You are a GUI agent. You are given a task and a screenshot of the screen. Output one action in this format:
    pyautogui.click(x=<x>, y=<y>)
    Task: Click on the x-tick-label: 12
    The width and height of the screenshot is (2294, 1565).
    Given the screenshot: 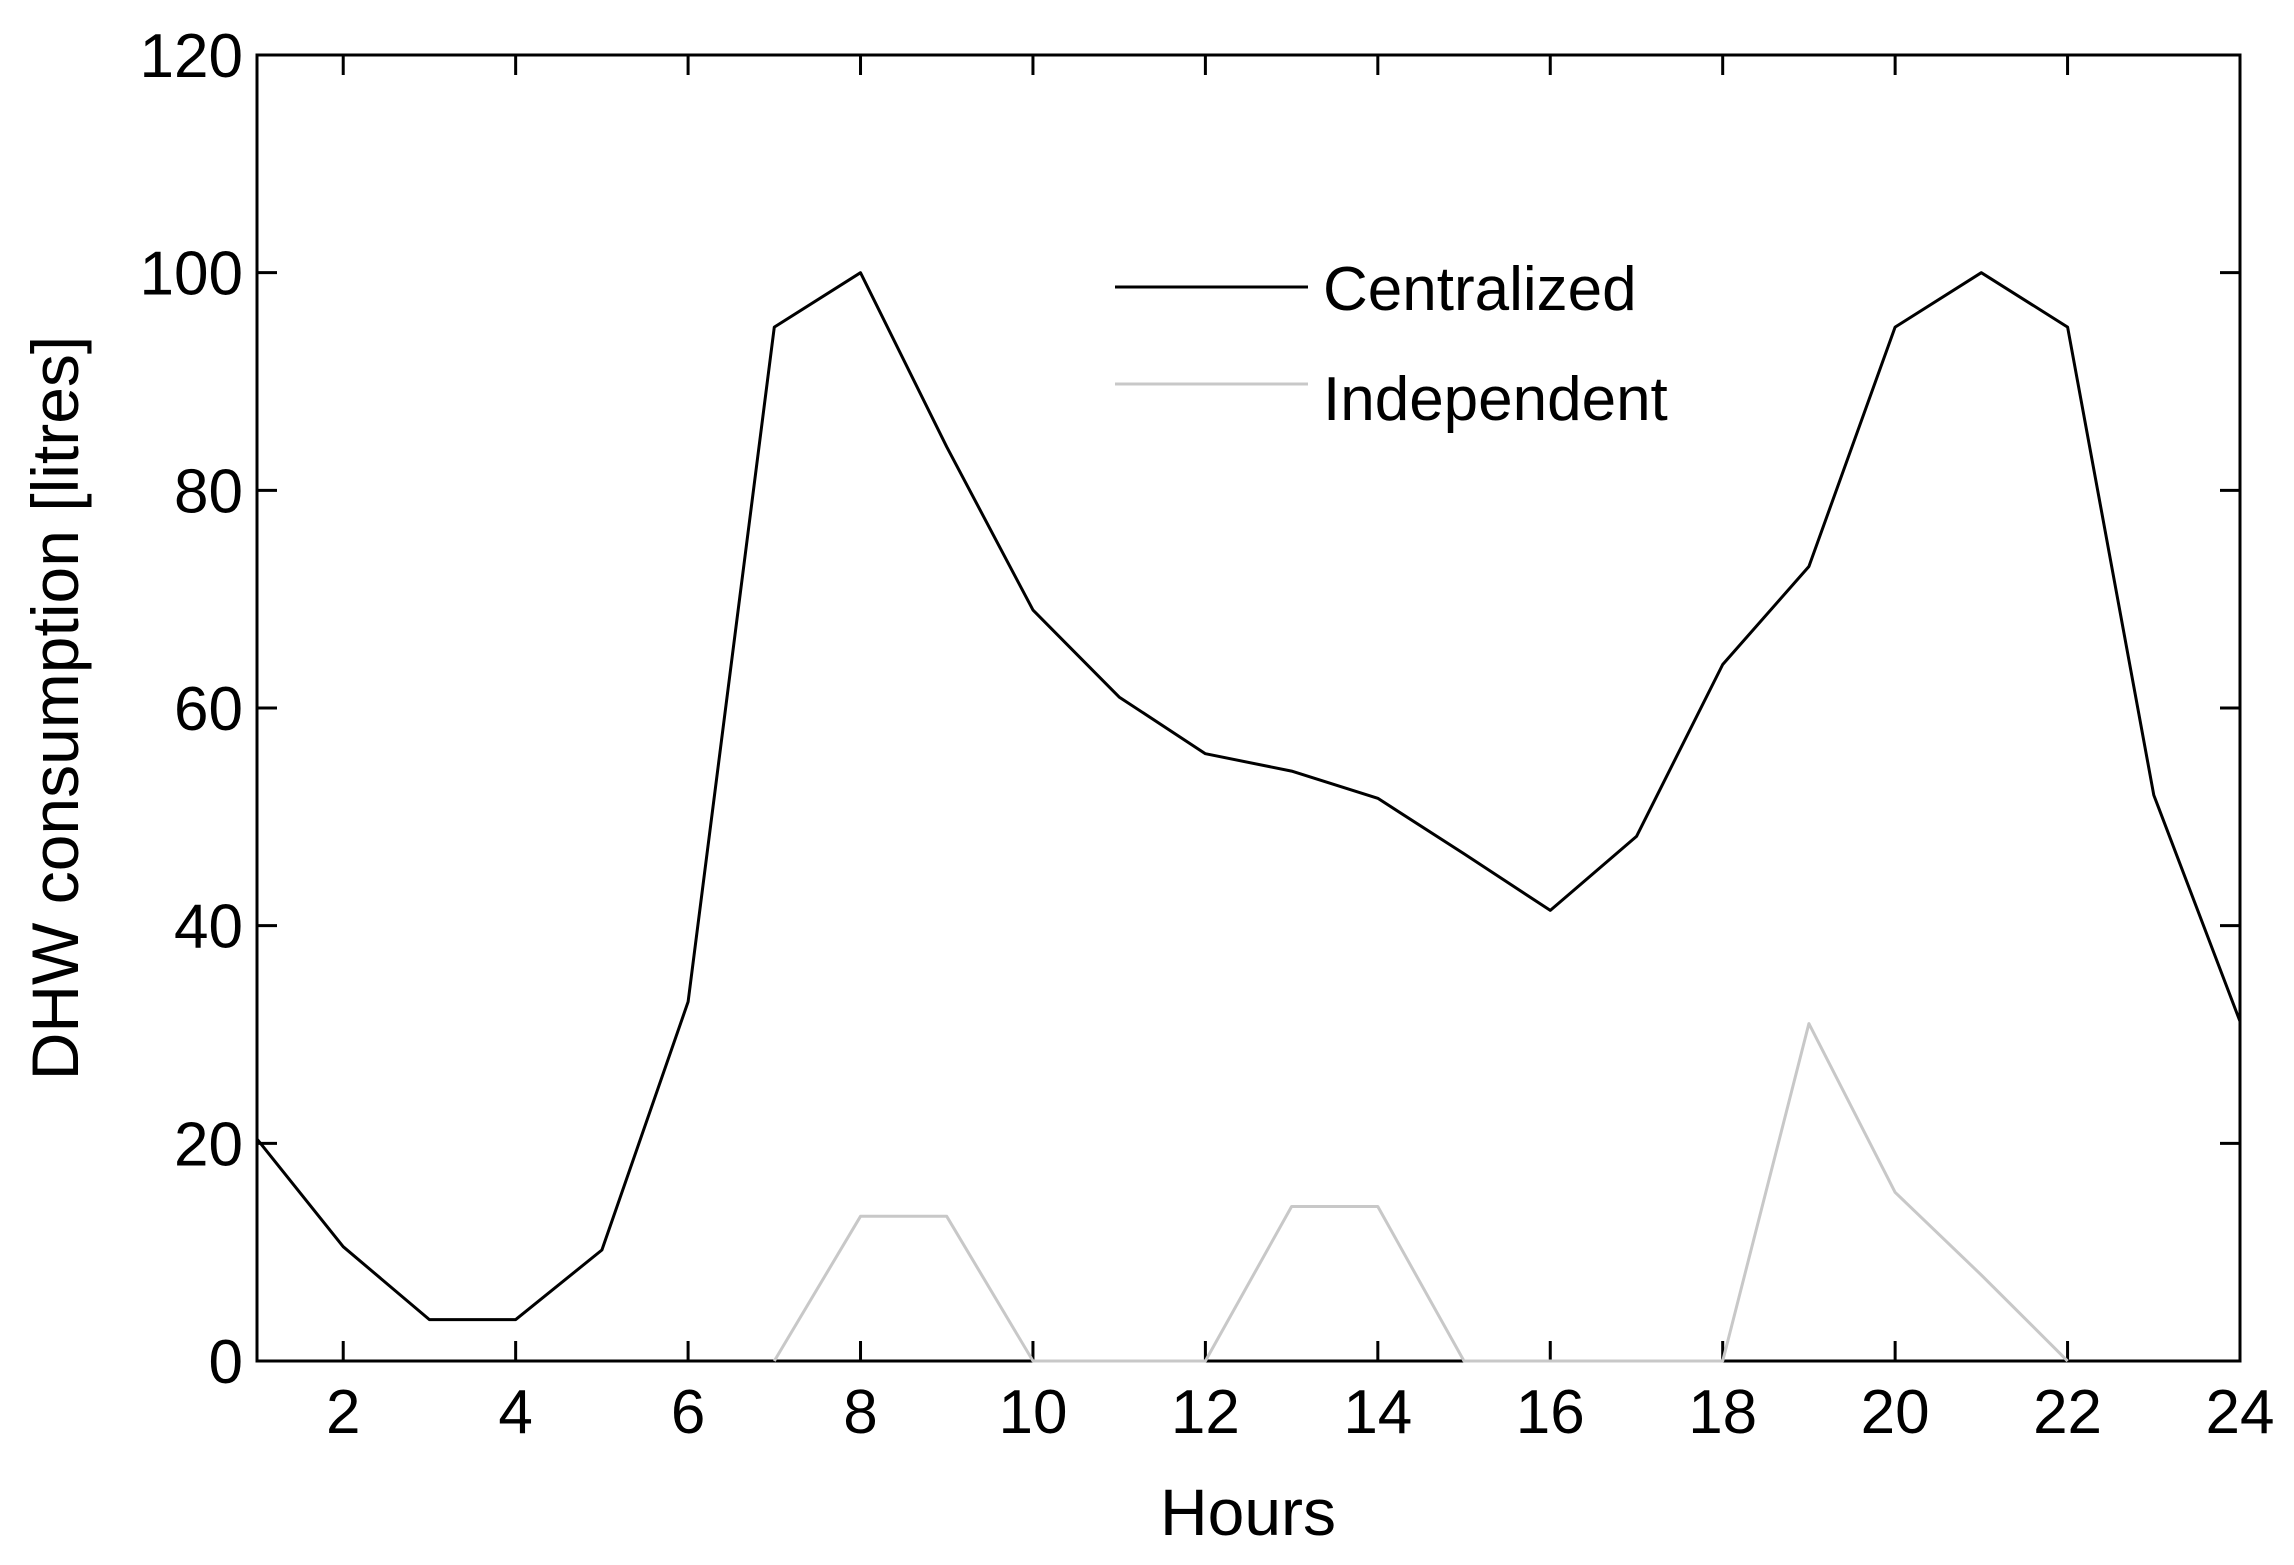 What is the action you would take?
    pyautogui.click(x=1205, y=1412)
    